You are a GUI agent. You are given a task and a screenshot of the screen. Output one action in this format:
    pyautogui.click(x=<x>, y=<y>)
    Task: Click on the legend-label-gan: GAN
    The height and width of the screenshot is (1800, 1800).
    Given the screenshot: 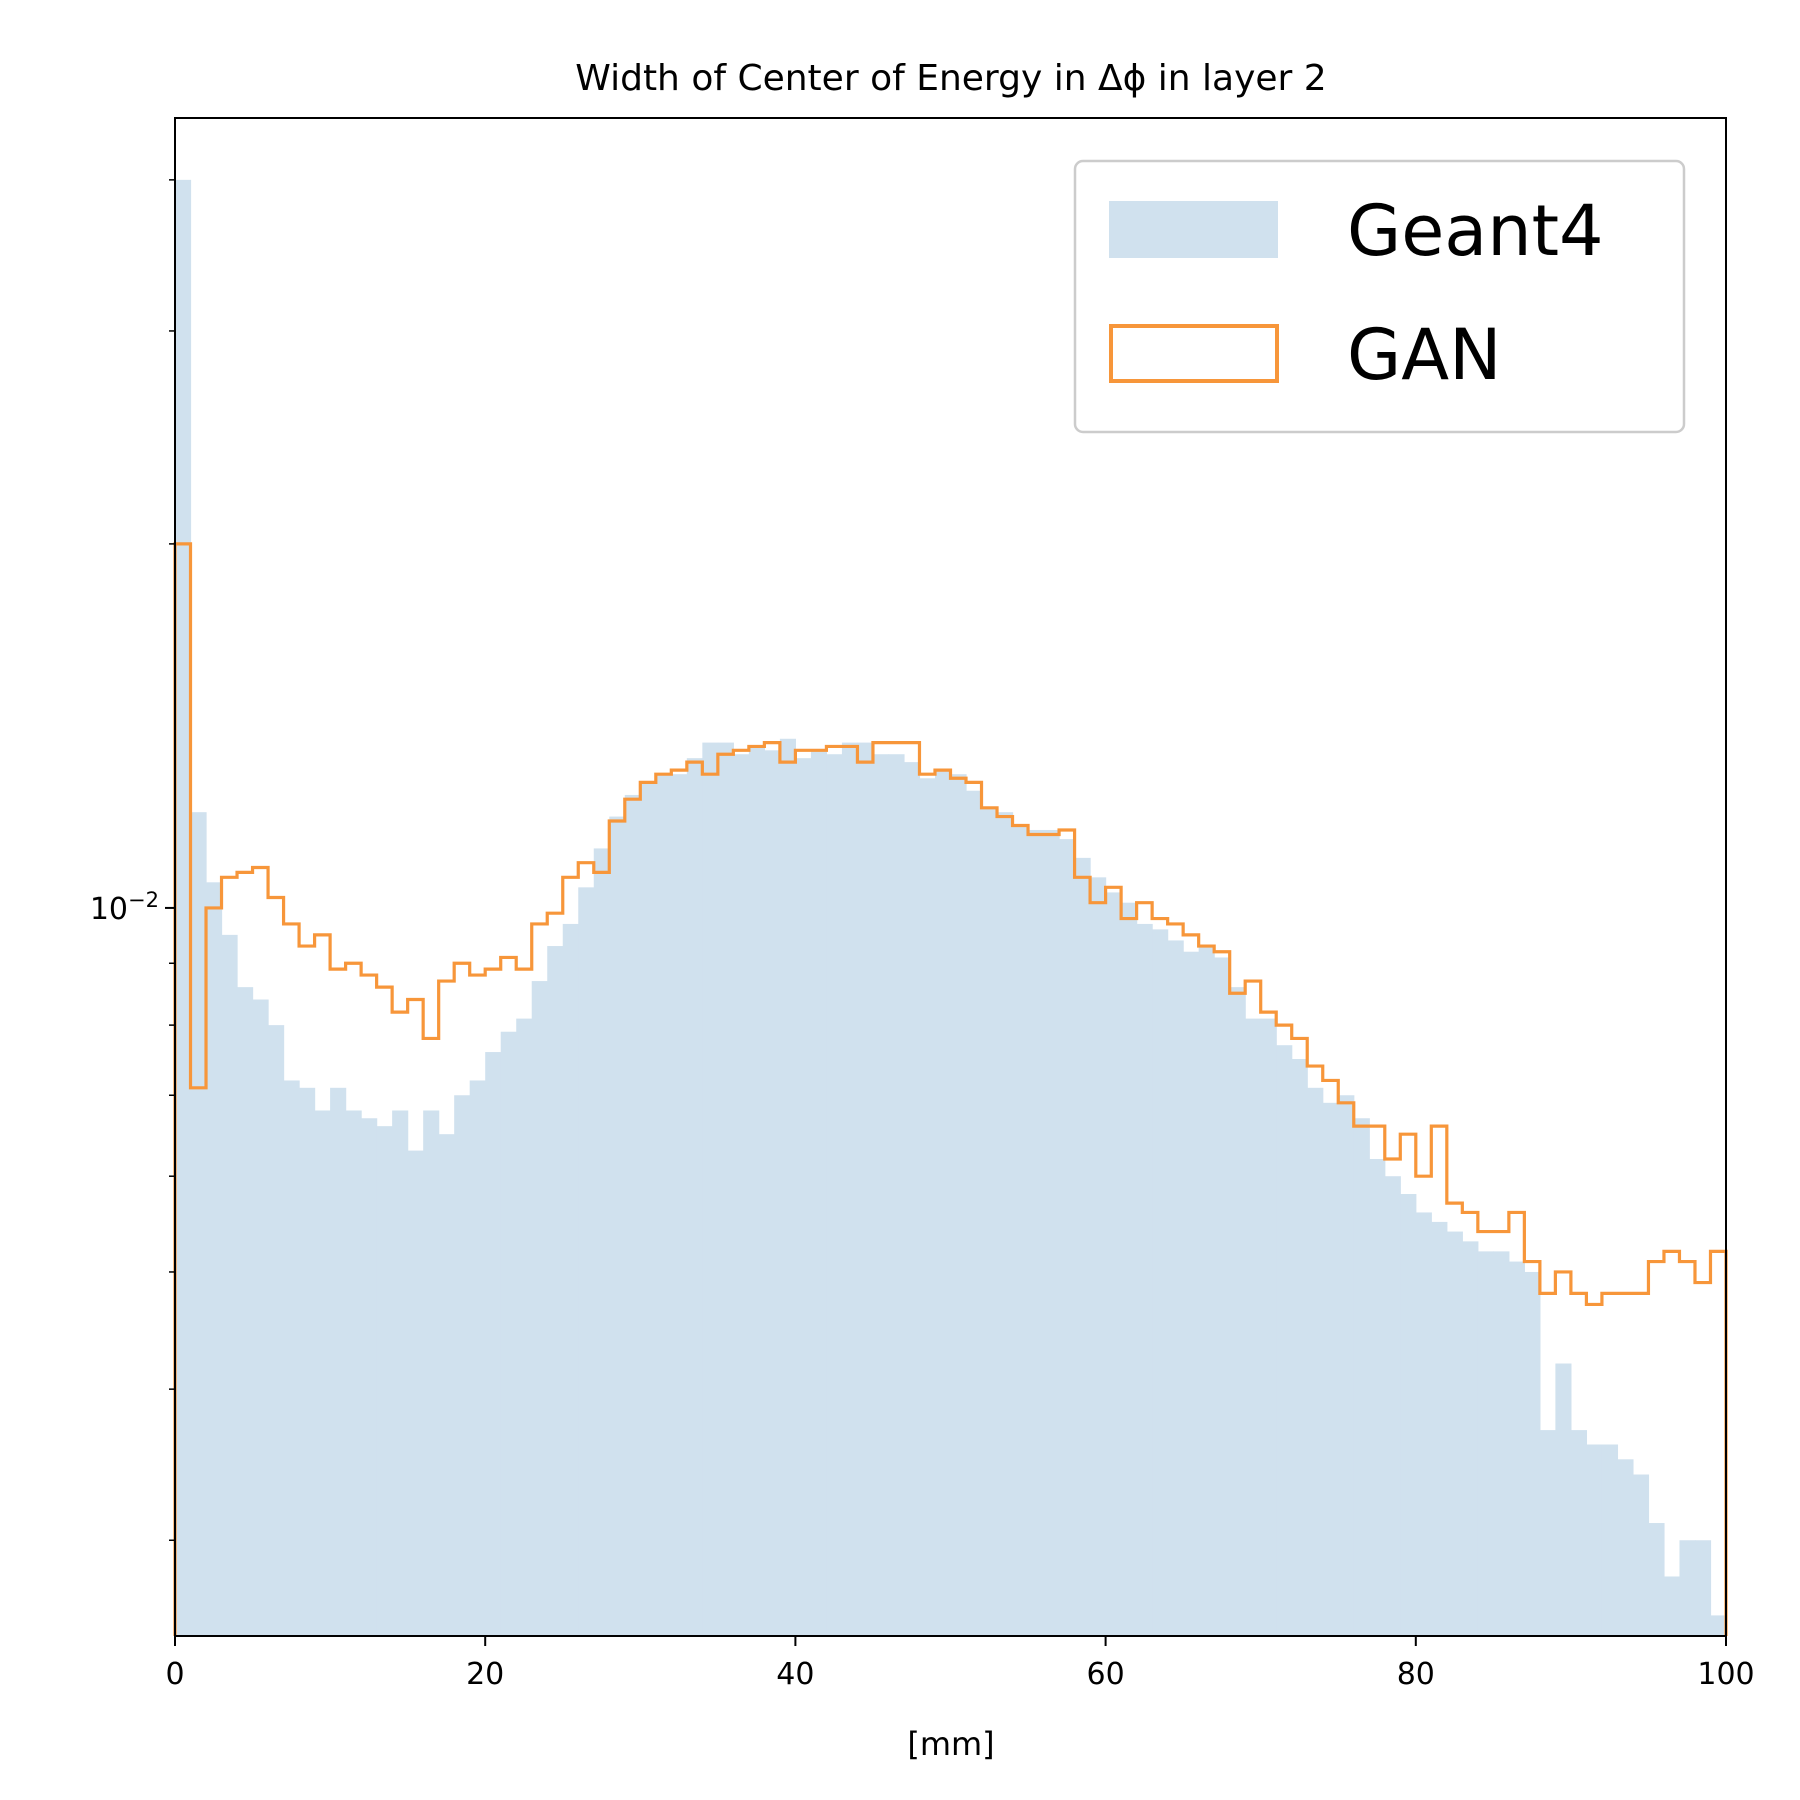 What is the action you would take?
    pyautogui.click(x=1424, y=355)
    